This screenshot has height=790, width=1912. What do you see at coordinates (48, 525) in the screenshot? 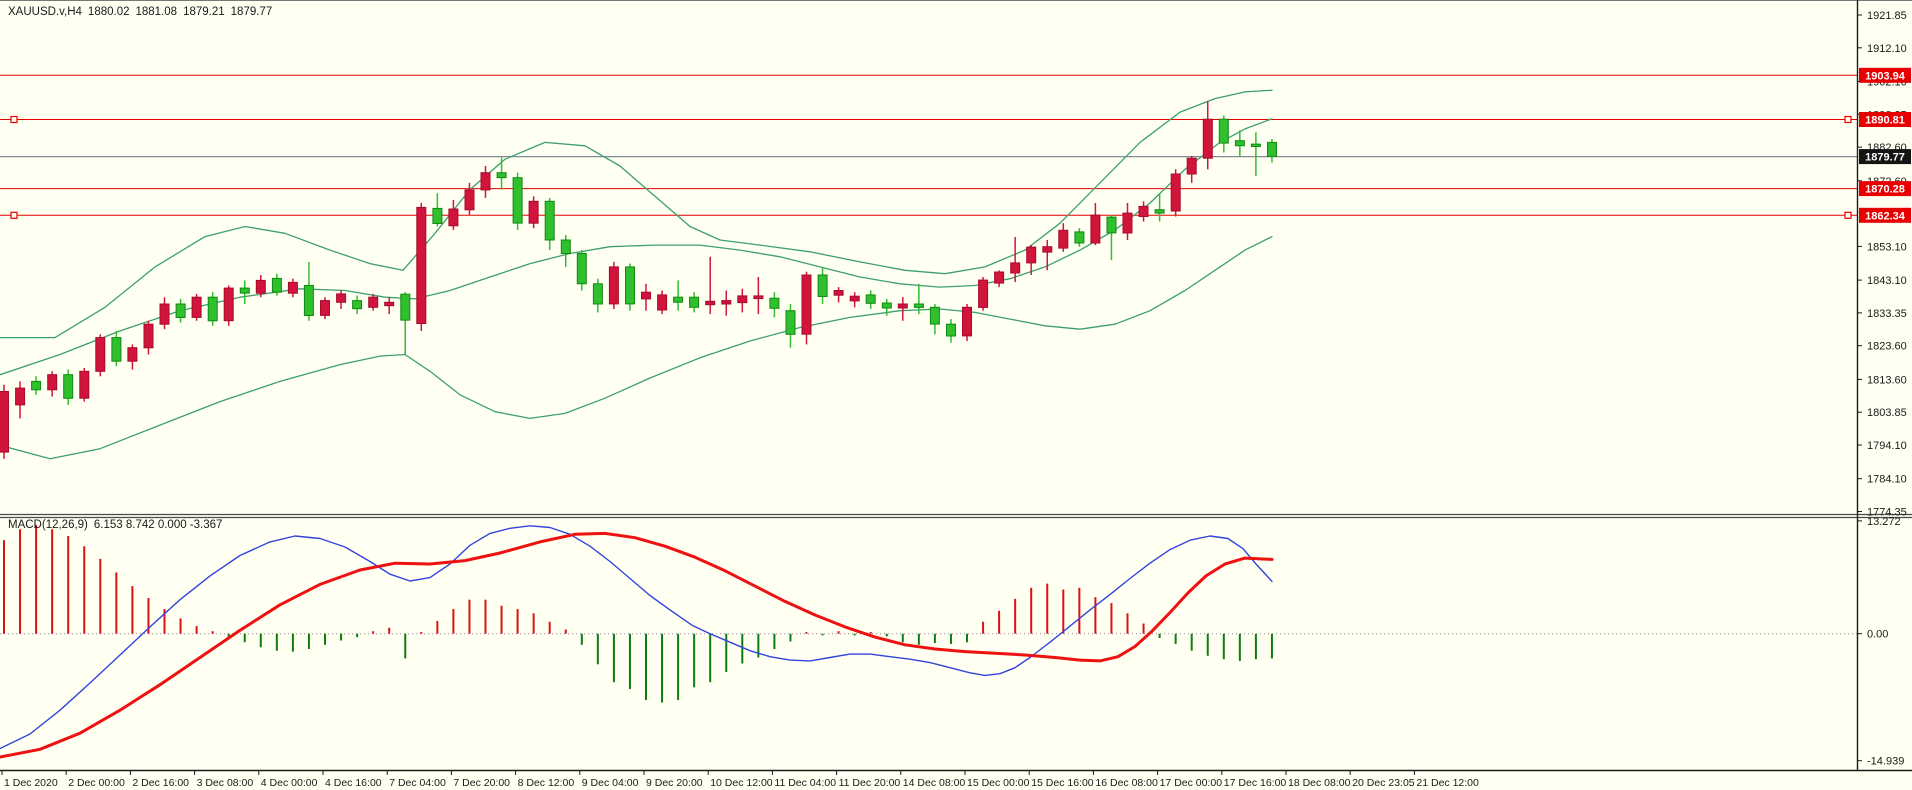
I see `macd-name: MACD(12,26,9)` at bounding box center [48, 525].